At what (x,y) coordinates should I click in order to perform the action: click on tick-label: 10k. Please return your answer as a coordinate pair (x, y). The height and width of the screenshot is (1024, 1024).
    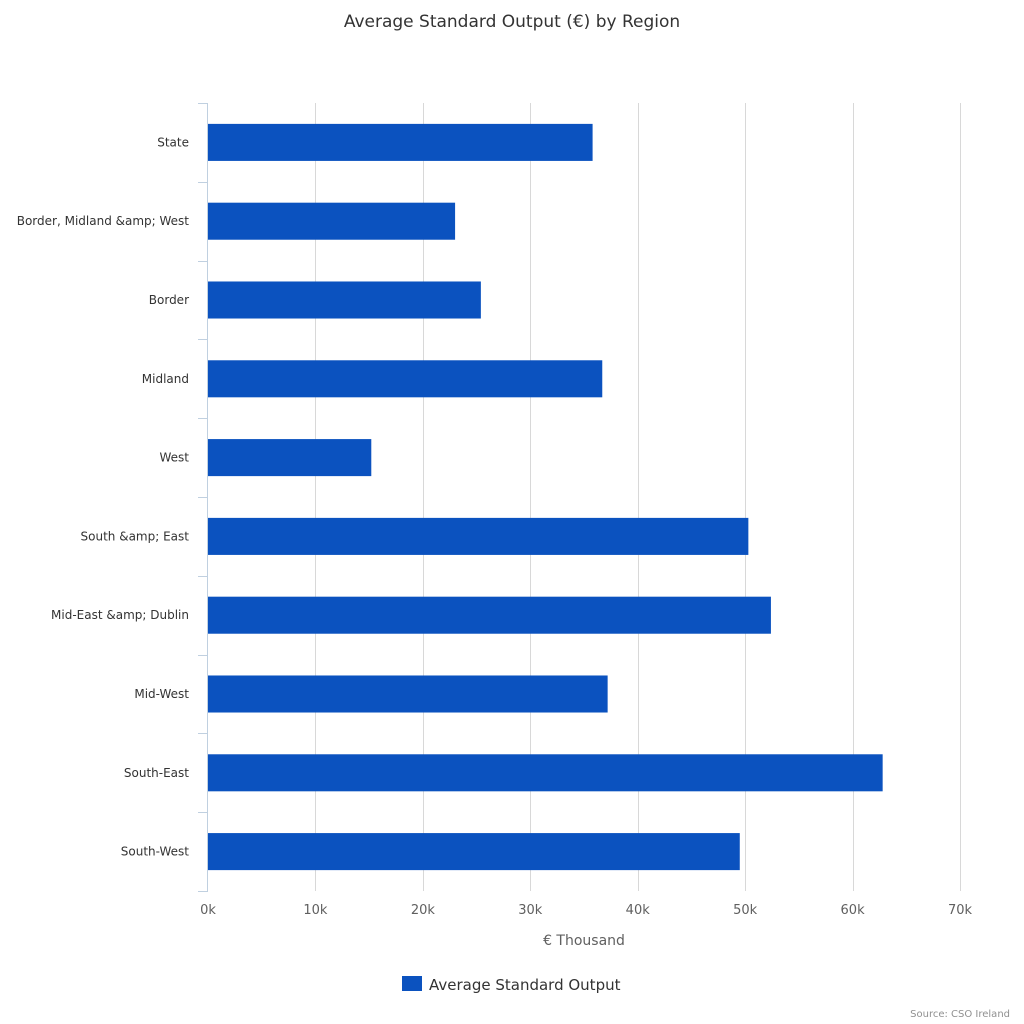
    Looking at the image, I should click on (315, 910).